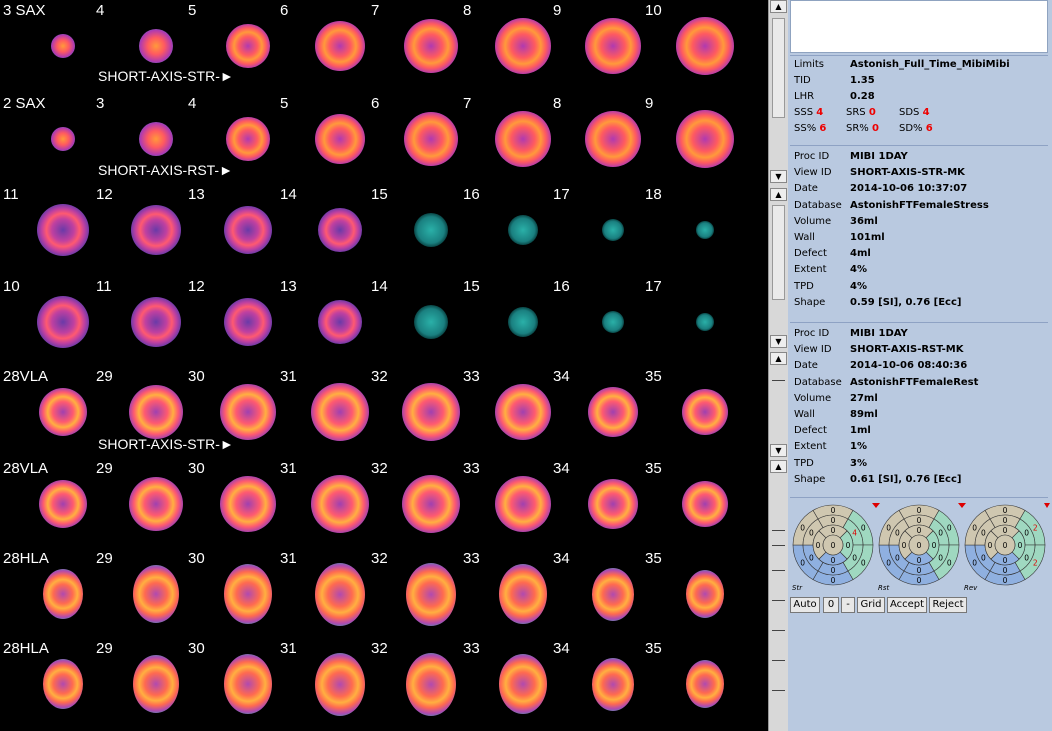 This screenshot has height=731, width=1052. I want to click on image-frame: 2 SAX, so click(55, 140).